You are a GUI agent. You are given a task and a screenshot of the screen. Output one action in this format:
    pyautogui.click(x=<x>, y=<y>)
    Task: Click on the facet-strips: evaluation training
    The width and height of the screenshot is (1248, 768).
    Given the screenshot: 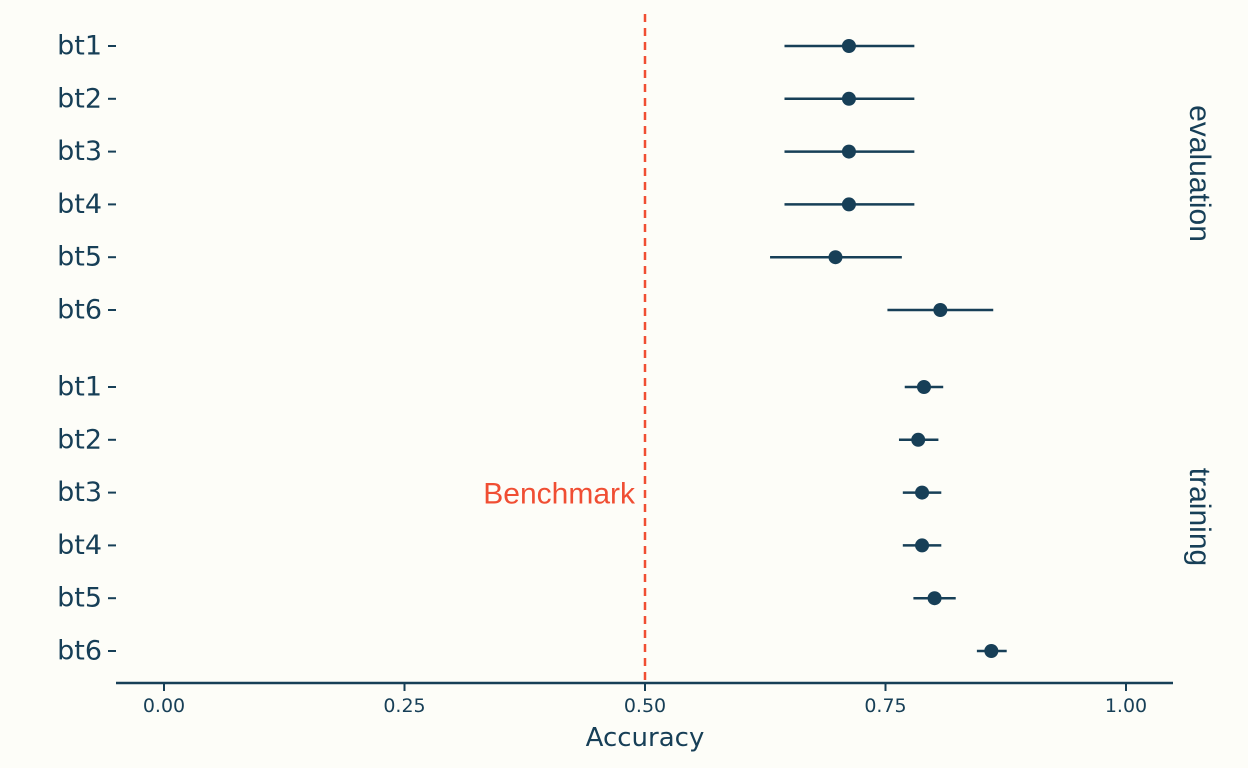 What is the action you would take?
    pyautogui.click(x=1199, y=335)
    